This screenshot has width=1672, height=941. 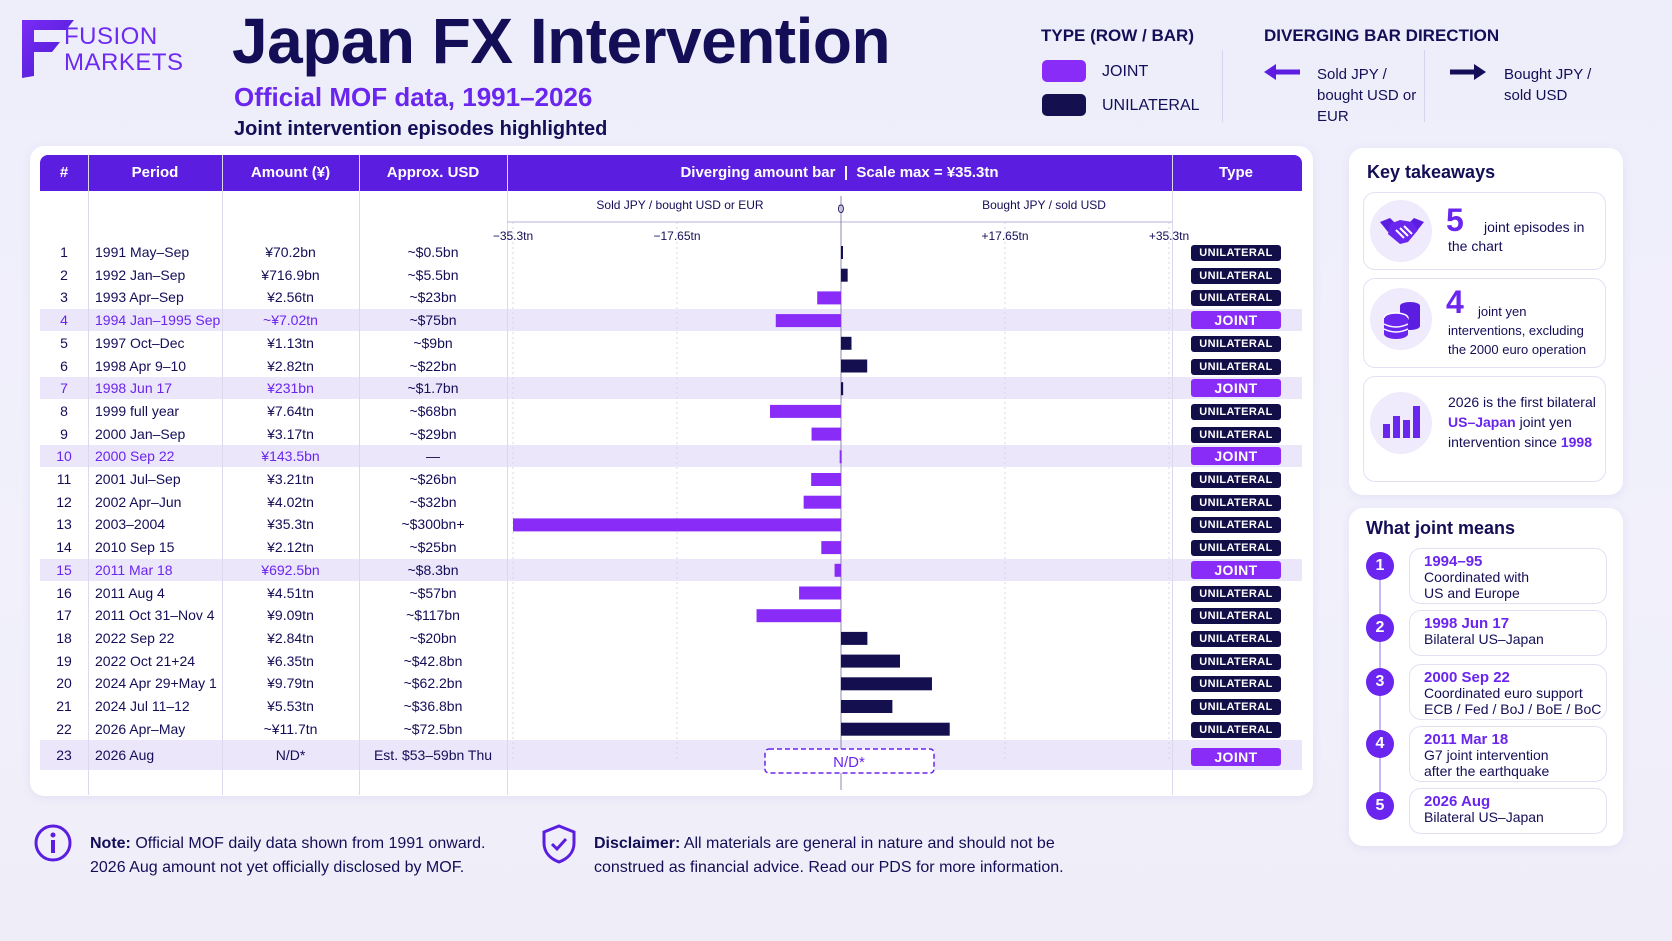 What do you see at coordinates (413, 97) in the screenshot?
I see `page-subtitle: Official MOF data, 1991–2026` at bounding box center [413, 97].